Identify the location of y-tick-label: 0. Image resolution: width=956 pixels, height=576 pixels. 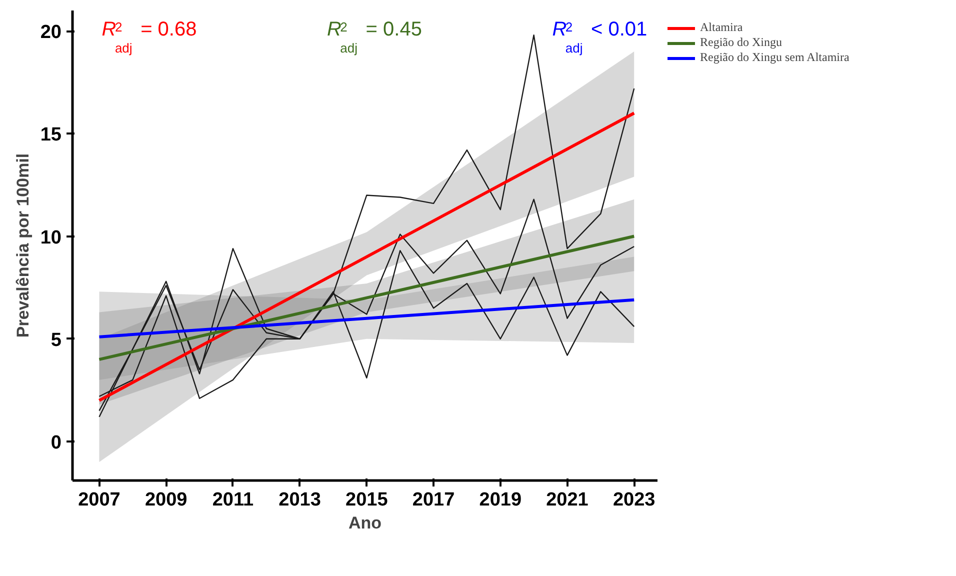
(56, 443).